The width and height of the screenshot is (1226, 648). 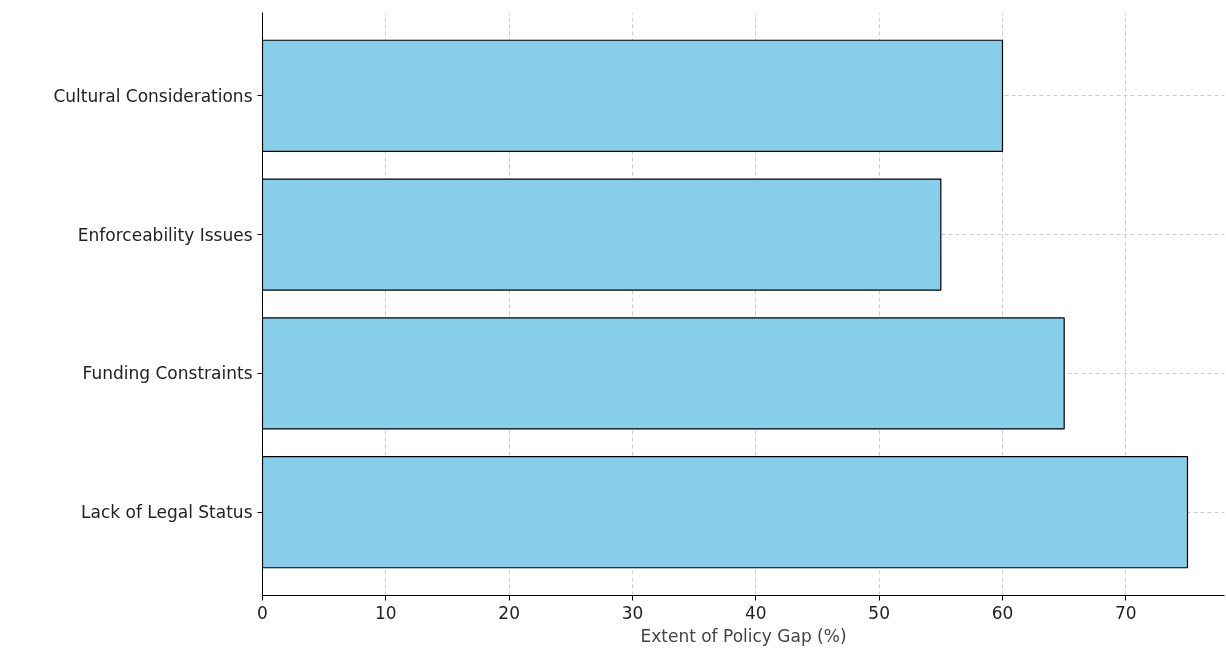 What do you see at coordinates (262, 612) in the screenshot?
I see `x-tick-label: 0` at bounding box center [262, 612].